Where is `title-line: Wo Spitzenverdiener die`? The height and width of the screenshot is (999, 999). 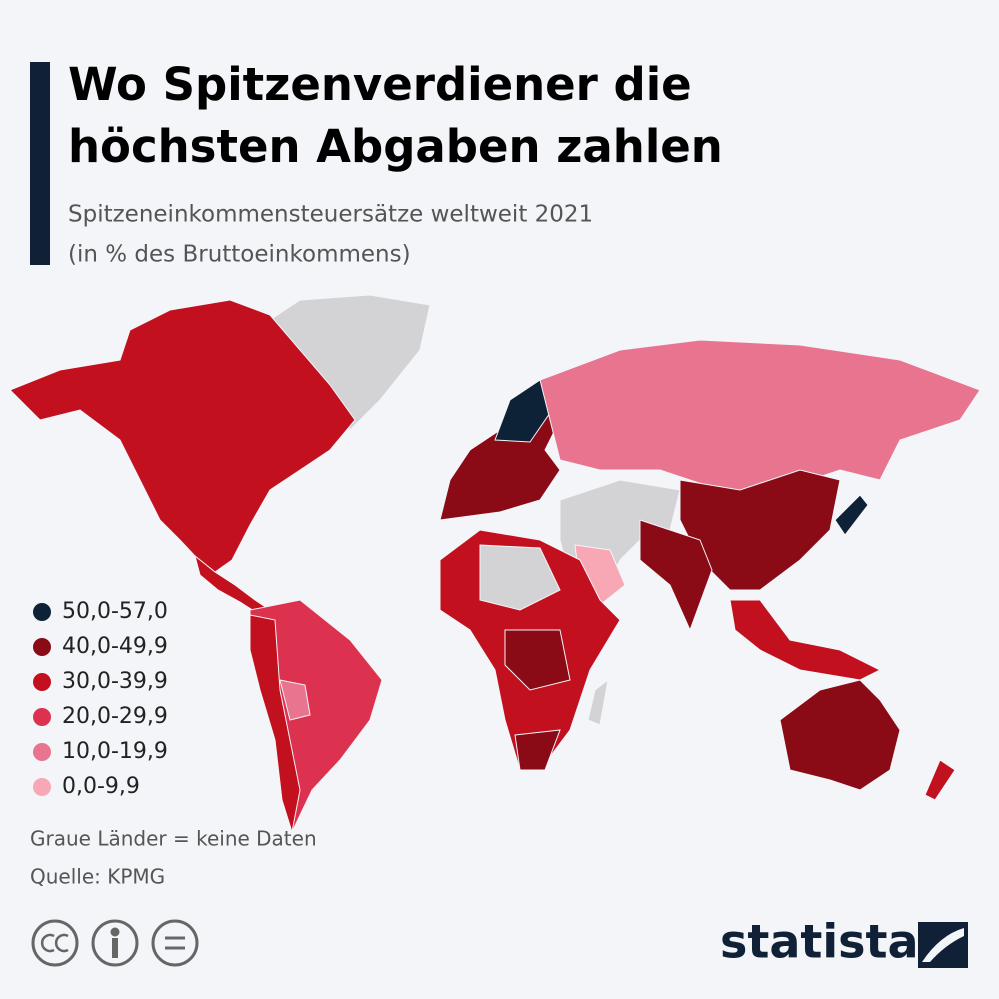 title-line: Wo Spitzenverdiener die is located at coordinates (380, 84).